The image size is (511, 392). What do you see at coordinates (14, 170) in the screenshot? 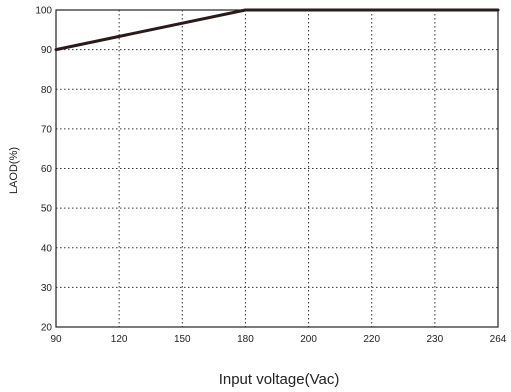
I see `y-axis-title: LAOD(%)` at bounding box center [14, 170].